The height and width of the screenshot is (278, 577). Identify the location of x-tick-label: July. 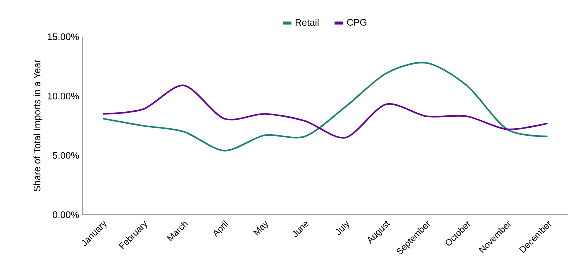
(343, 228).